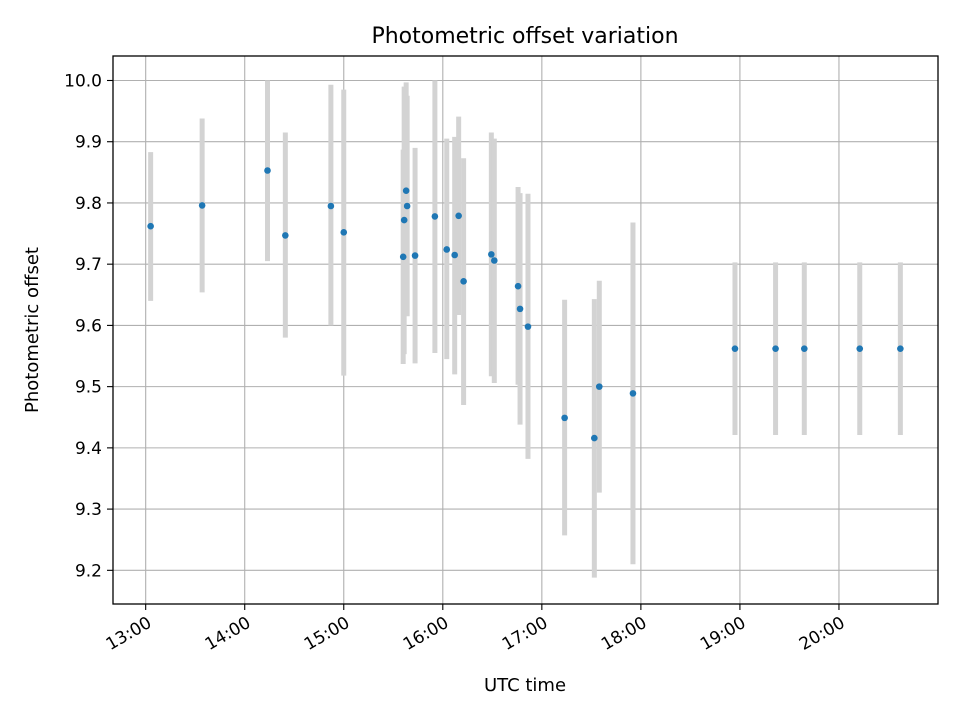 This screenshot has height=720, width=960. What do you see at coordinates (426, 634) in the screenshot?
I see `x-tick-label: 16:00` at bounding box center [426, 634].